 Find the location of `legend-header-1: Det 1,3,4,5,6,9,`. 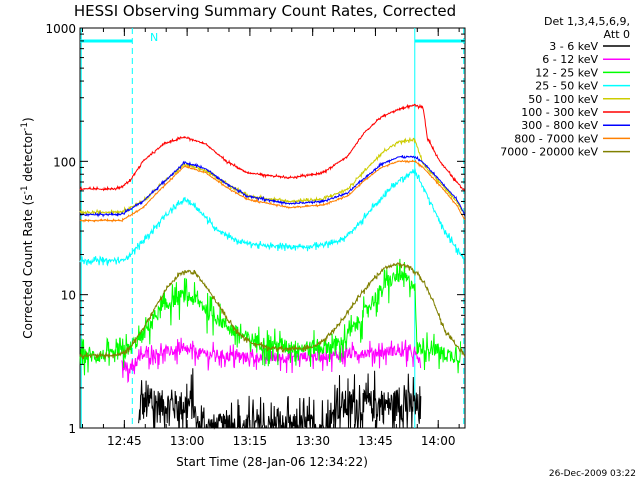

legend-header-1: Det 1,3,4,5,6,9, is located at coordinates (587, 21).